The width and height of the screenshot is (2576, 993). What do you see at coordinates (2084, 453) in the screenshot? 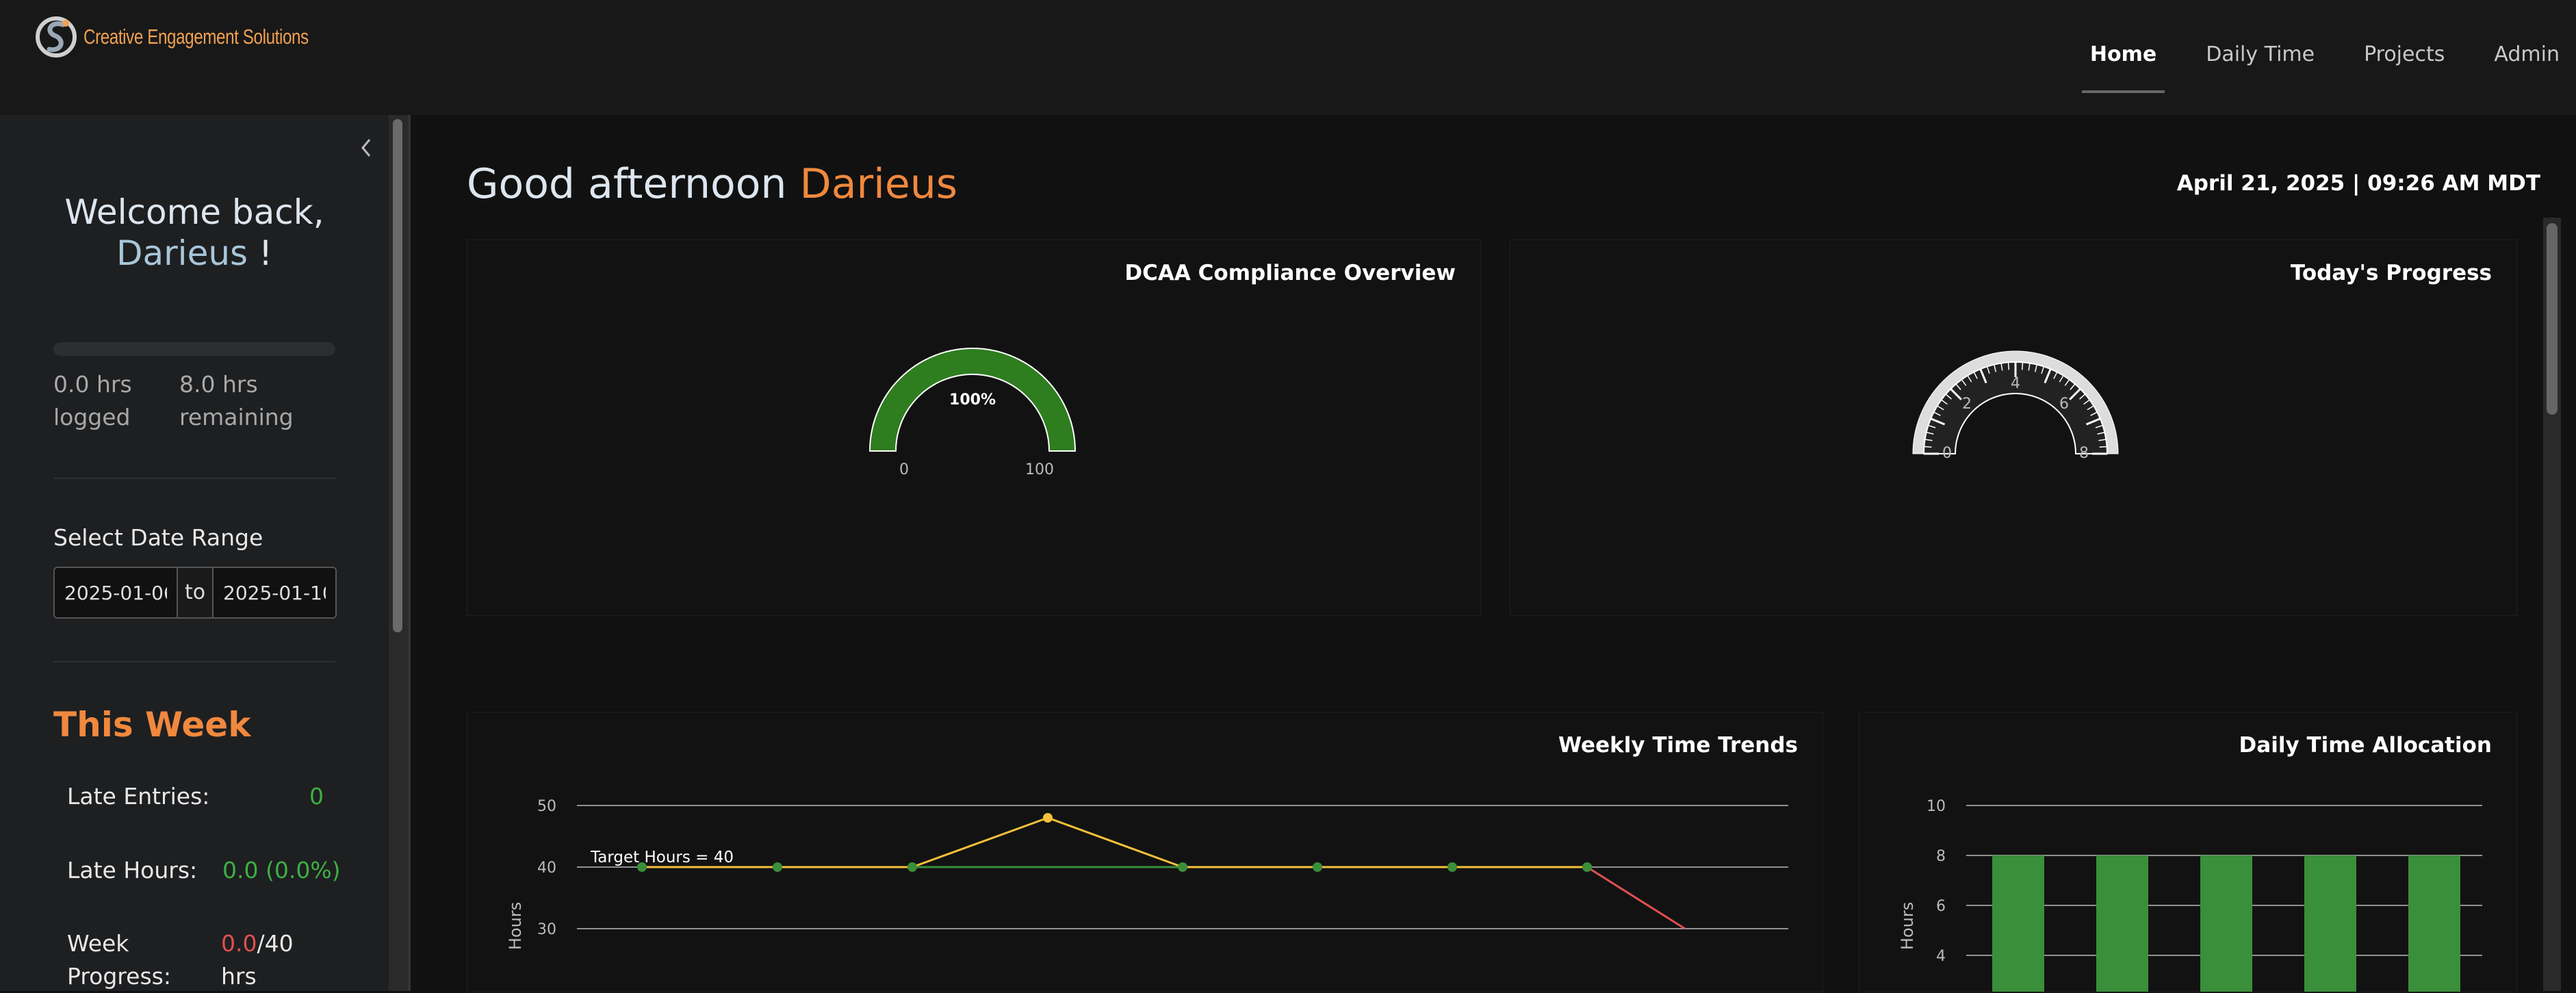
I see `todays-progress-tick-8: 8` at bounding box center [2084, 453].